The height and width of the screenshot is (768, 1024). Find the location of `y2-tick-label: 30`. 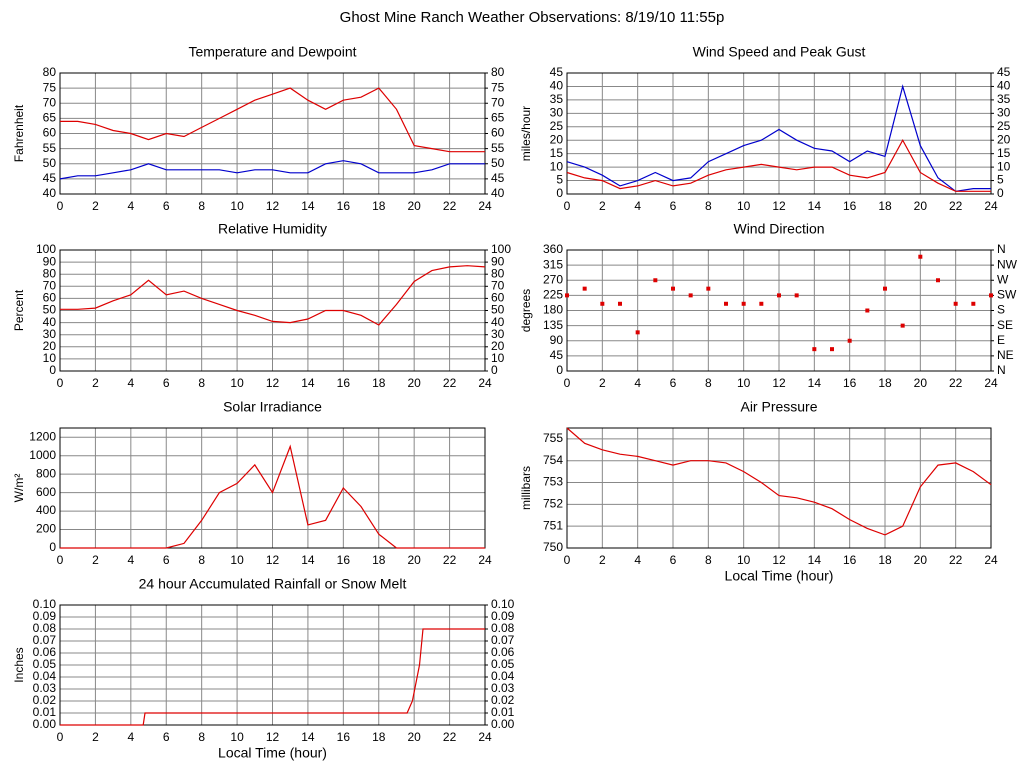

y2-tick-label: 30 is located at coordinates (498, 334).